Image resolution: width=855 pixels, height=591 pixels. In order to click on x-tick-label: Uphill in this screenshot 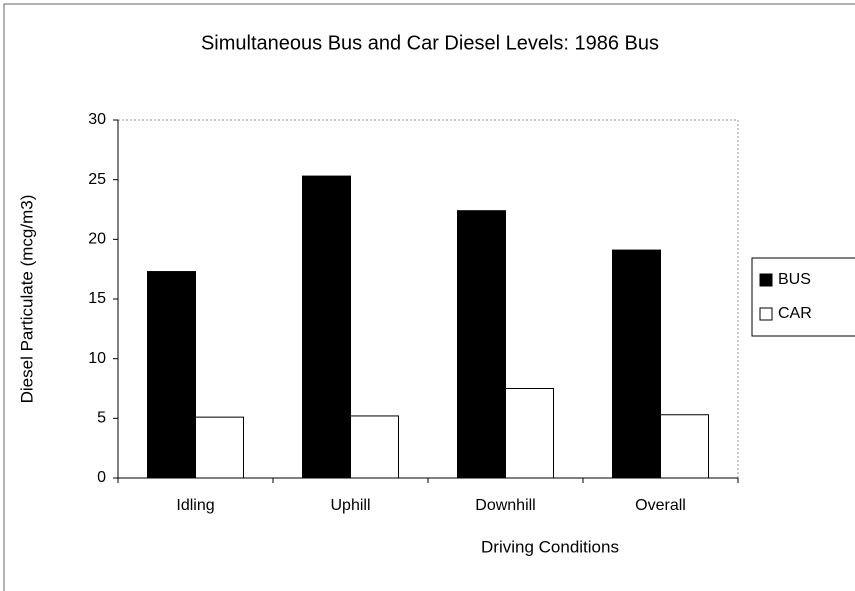, I will do `click(350, 505)`.